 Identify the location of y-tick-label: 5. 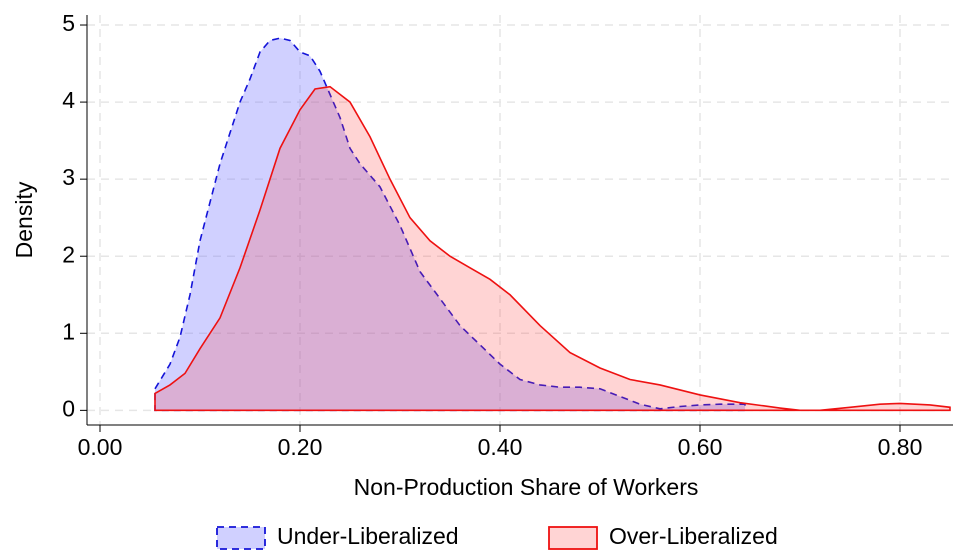
(68, 23).